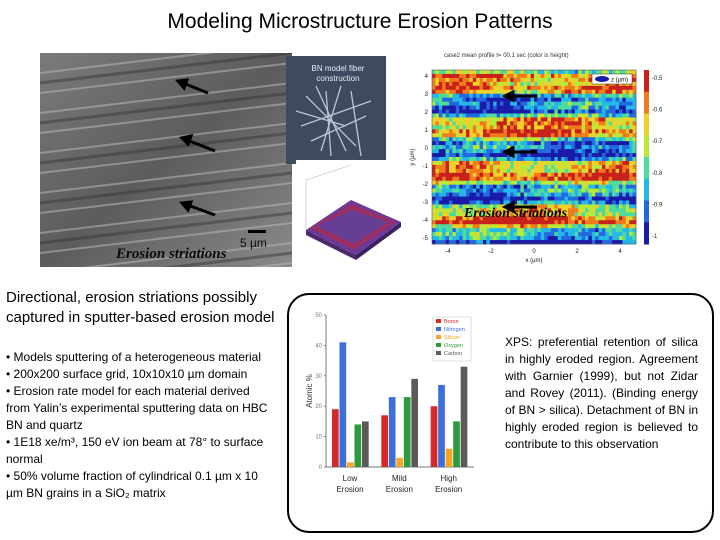  What do you see at coordinates (491, 252) in the screenshot?
I see `x-tick-label: -2` at bounding box center [491, 252].